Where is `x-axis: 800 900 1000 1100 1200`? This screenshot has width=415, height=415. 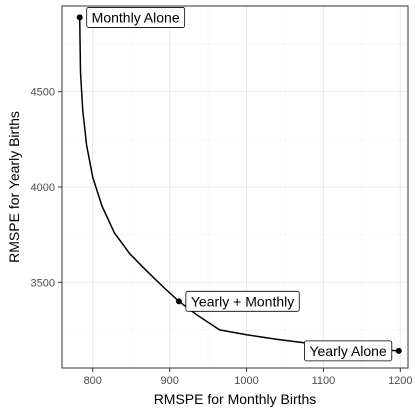 x-axis: 800 900 1000 1100 1200 is located at coordinates (248, 377).